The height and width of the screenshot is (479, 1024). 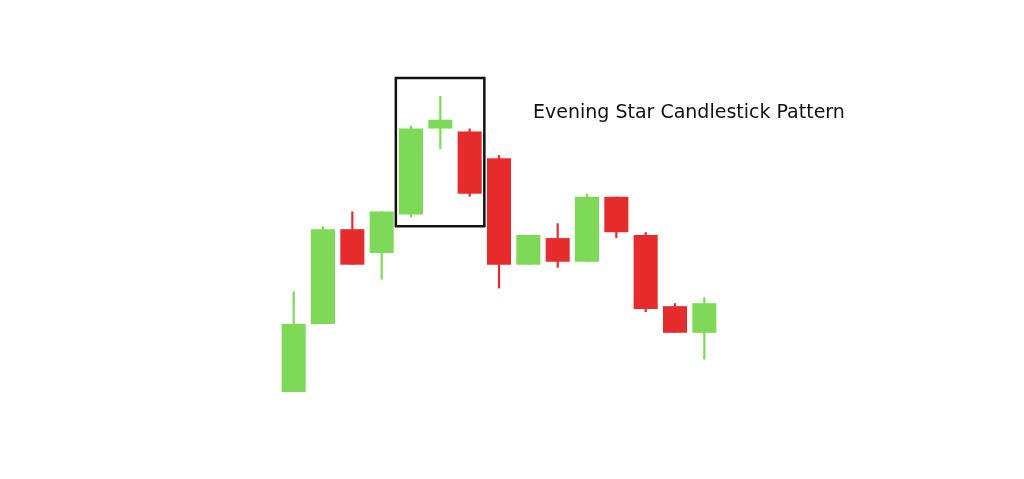 I want to click on candlestick, so click(x=440, y=122).